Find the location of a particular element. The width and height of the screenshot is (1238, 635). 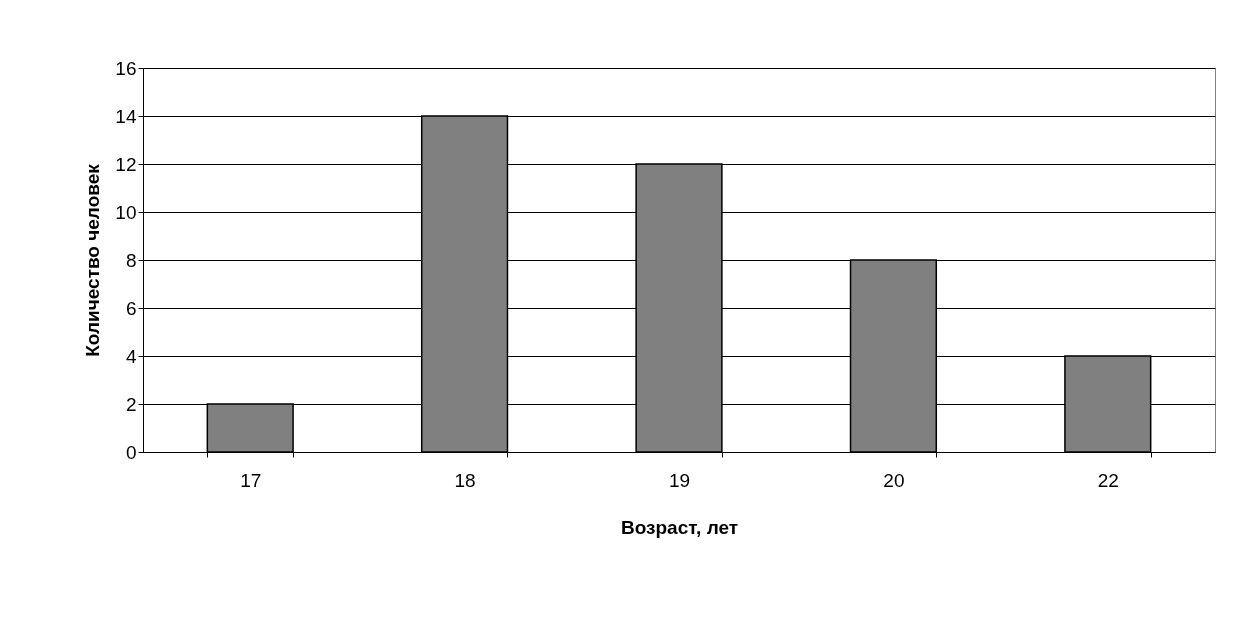

y-tick-label: 12 is located at coordinates (126, 164).